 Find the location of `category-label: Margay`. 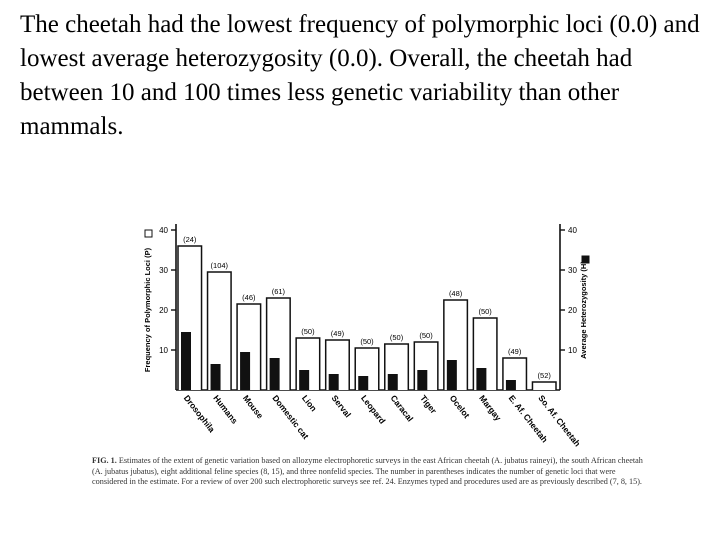

category-label: Margay is located at coordinates (490, 408).